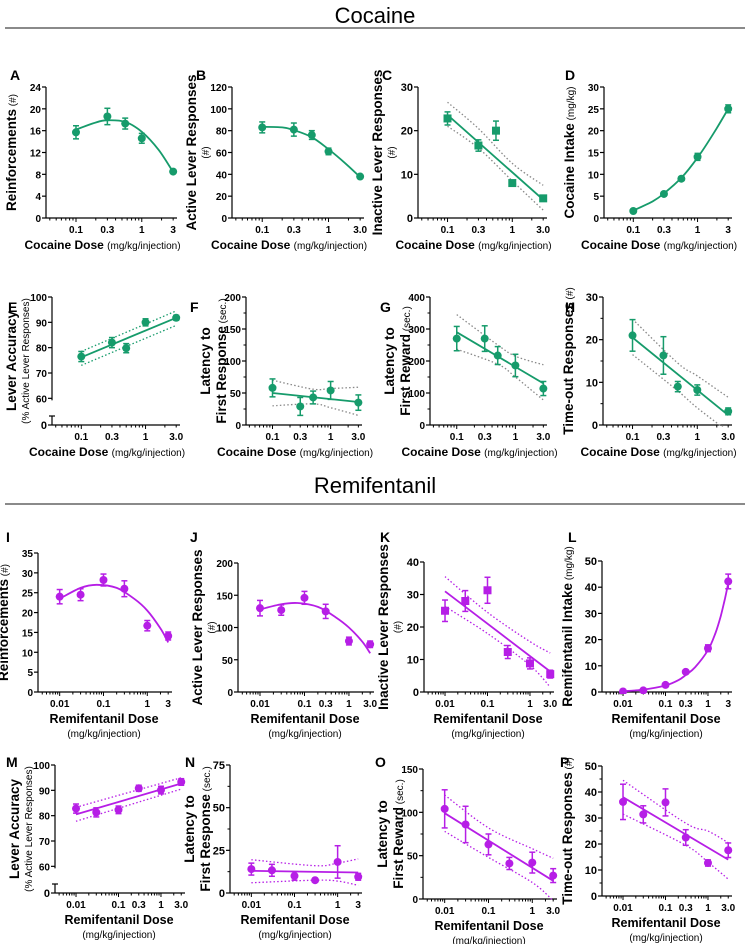 The width and height of the screenshot is (750, 944). What do you see at coordinates (176, 437) in the screenshot?
I see `x-tick-label: 3.0` at bounding box center [176, 437].